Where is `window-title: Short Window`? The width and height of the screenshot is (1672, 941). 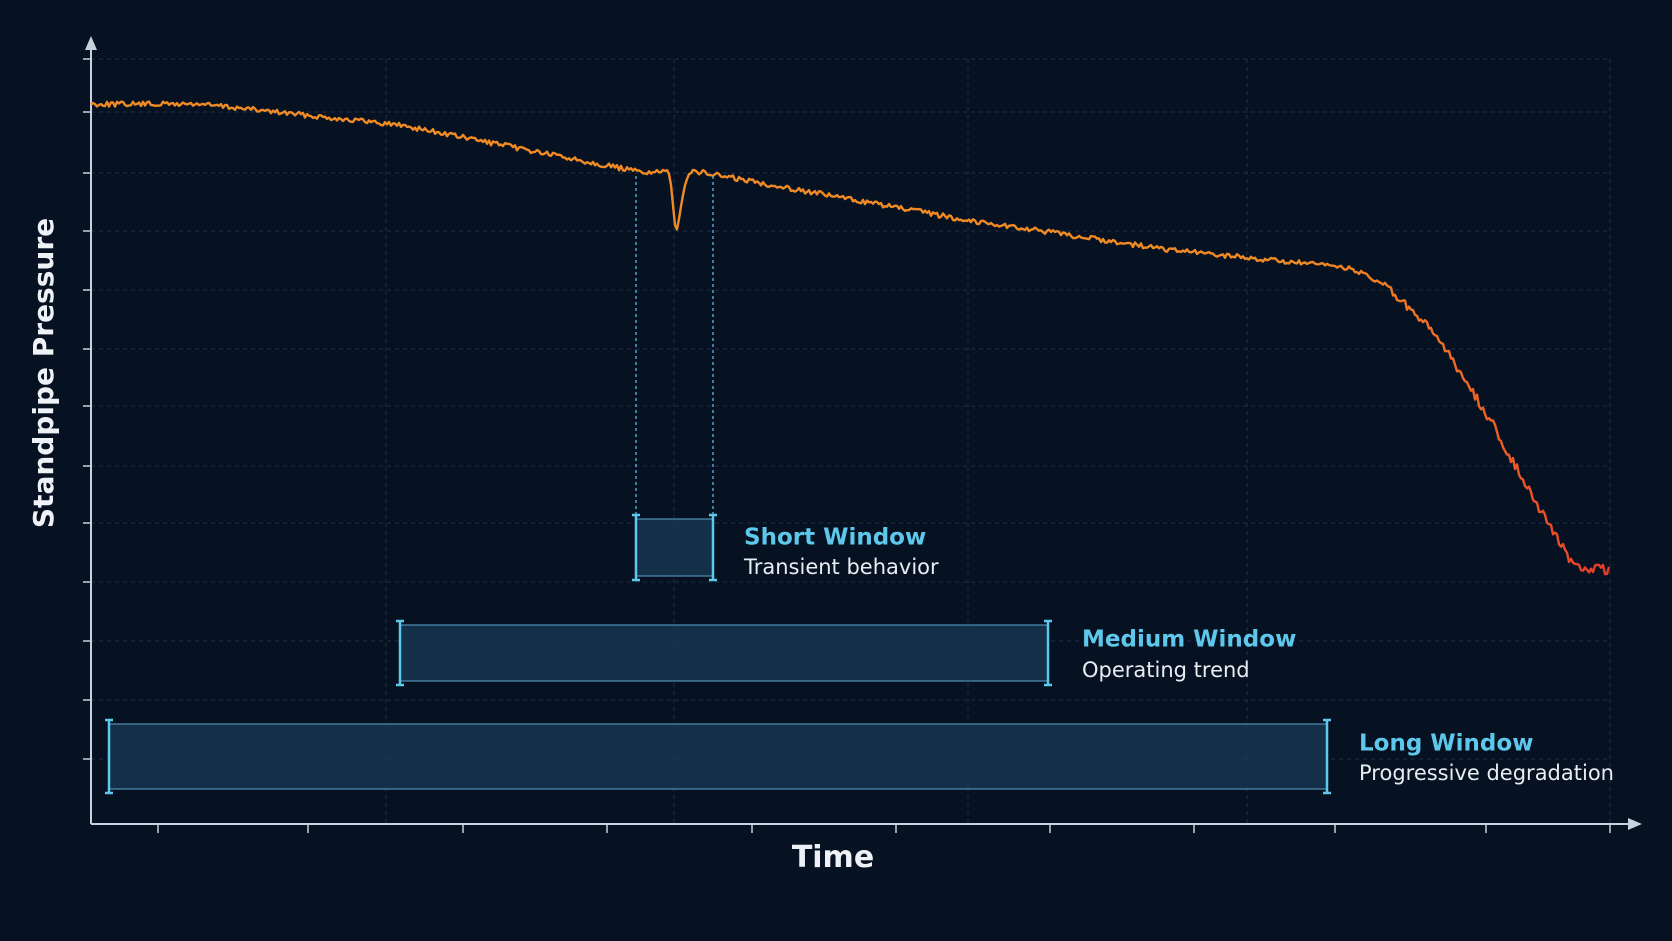 window-title: Short Window is located at coordinates (835, 538).